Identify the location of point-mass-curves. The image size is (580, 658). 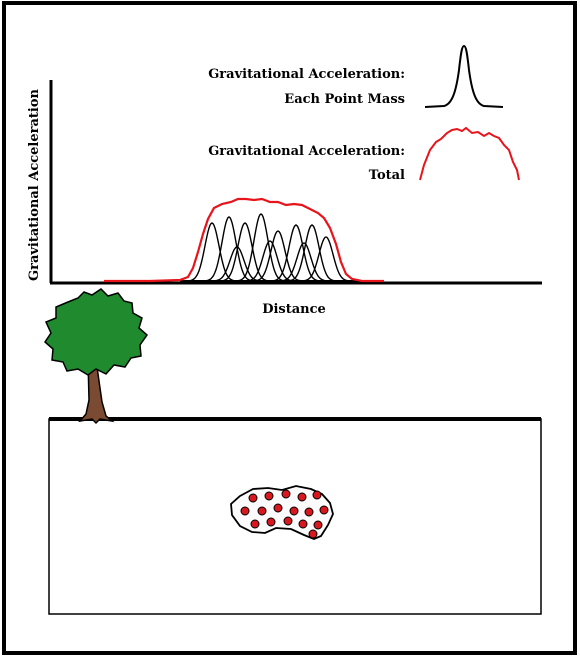
(270, 247).